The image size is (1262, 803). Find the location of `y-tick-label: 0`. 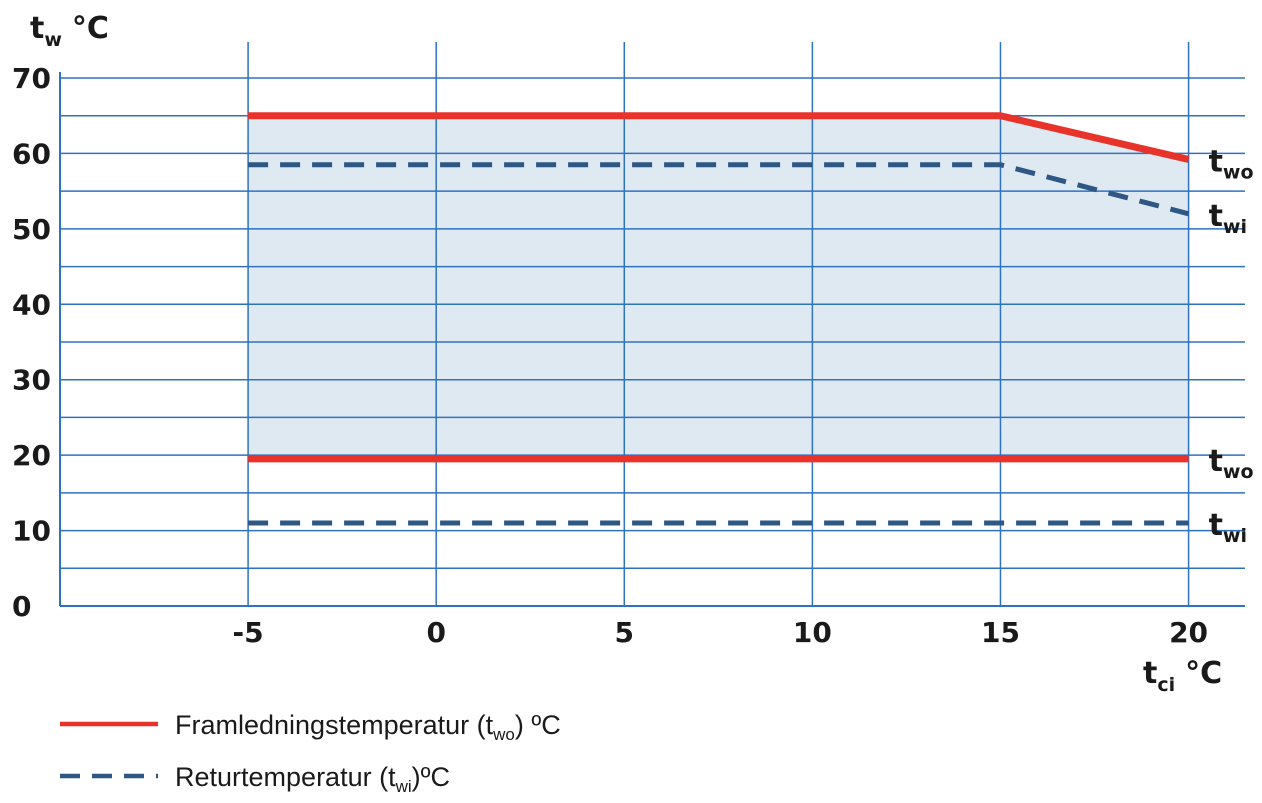

y-tick-label: 0 is located at coordinates (21, 606).